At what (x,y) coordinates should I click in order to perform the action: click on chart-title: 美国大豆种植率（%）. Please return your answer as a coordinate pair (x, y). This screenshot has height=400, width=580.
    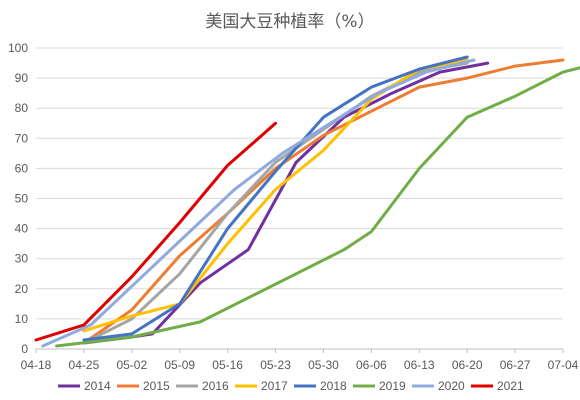
    Looking at the image, I should click on (289, 22).